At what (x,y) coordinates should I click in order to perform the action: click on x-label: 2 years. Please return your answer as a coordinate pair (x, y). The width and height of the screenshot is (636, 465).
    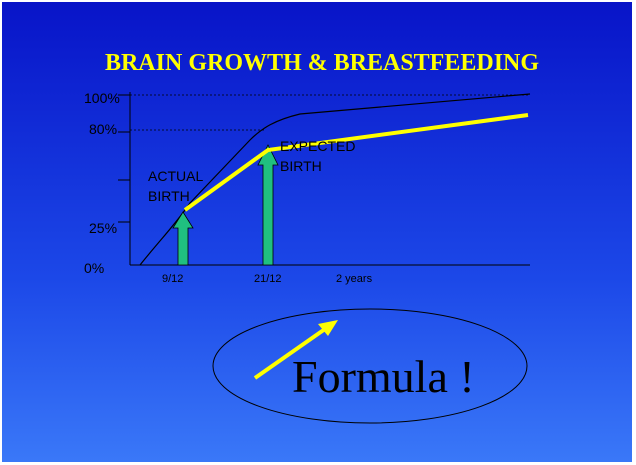
    Looking at the image, I should click on (354, 279).